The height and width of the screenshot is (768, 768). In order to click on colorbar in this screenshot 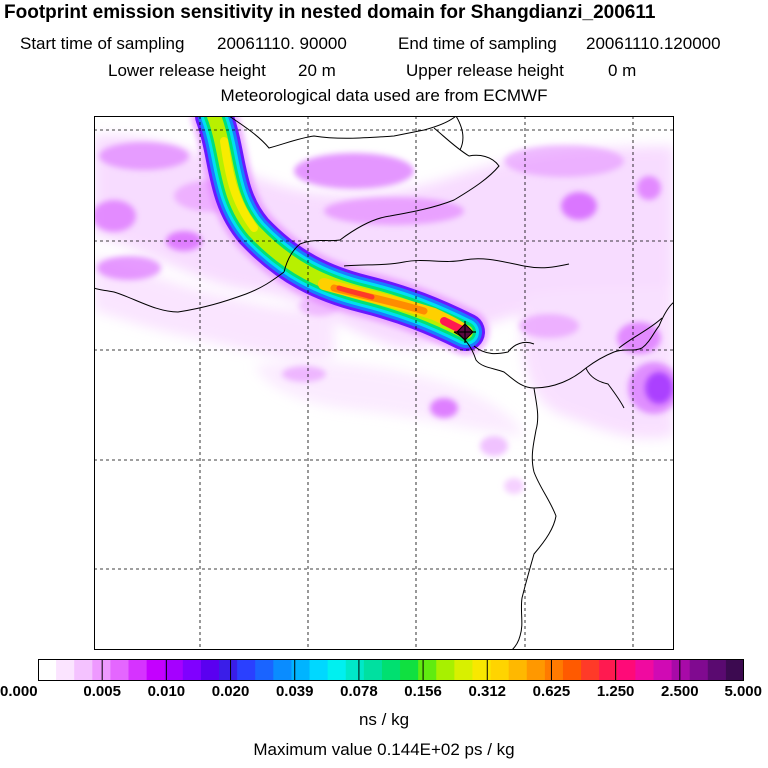, I will do `click(391, 670)`.